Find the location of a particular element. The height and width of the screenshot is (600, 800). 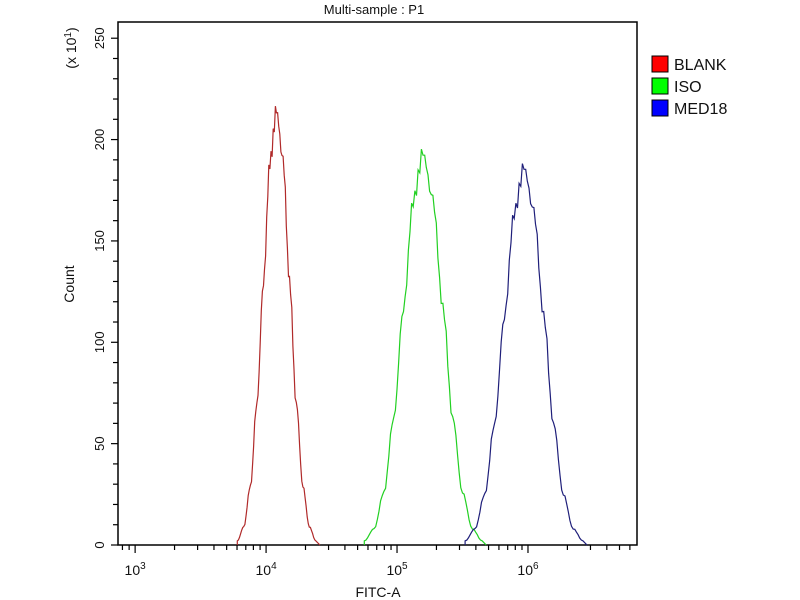

legend-label: BLANK is located at coordinates (700, 65).